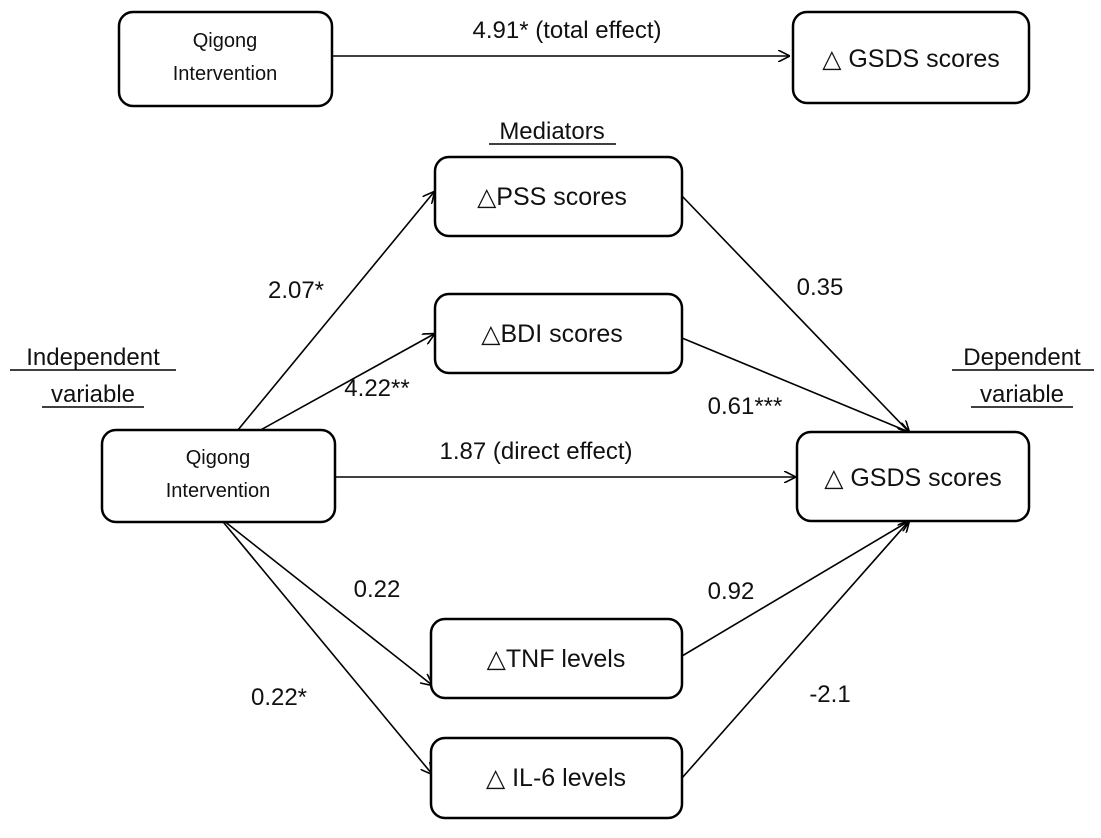 This screenshot has width=1101, height=838. I want to click on bdi-node: △BDI scores, so click(558, 333).